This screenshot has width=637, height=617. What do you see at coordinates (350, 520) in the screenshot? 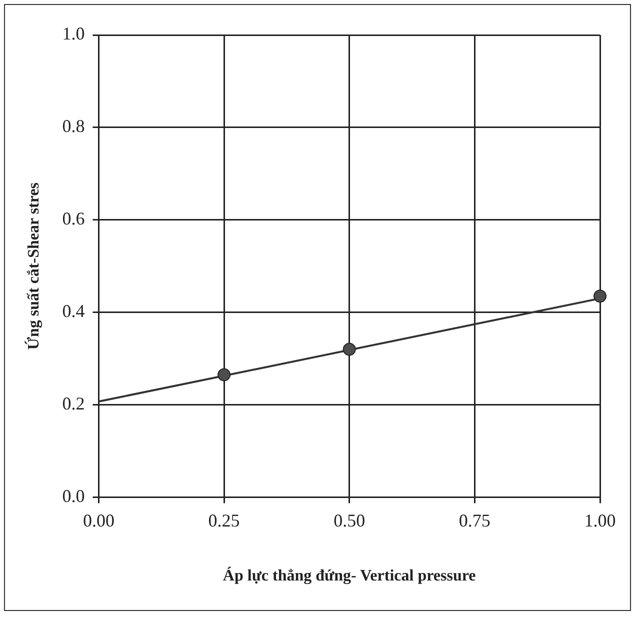
I see `x-tick-label: 0.50` at bounding box center [350, 520].